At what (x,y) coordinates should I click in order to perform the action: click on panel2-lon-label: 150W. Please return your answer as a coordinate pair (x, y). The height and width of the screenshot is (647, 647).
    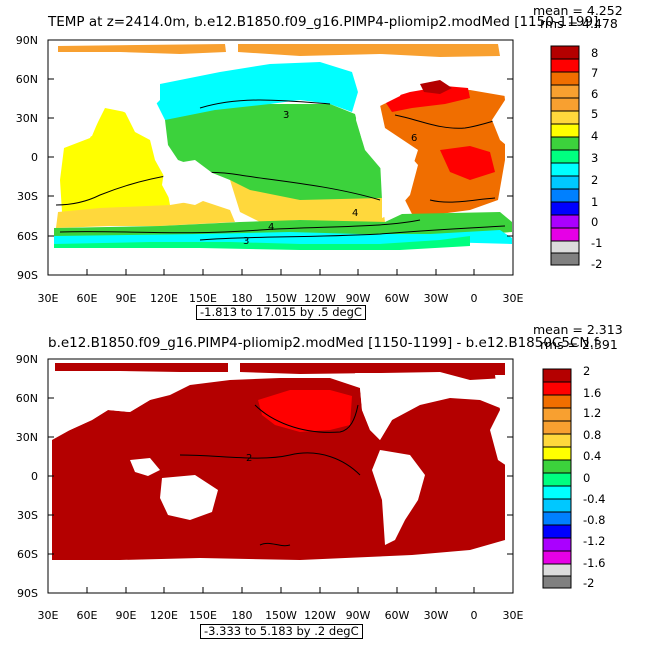
    Looking at the image, I should click on (281, 615).